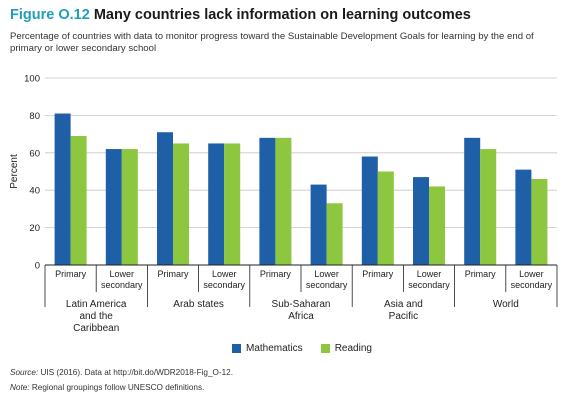  I want to click on group-label-0-0: Latin America, so click(96, 304).